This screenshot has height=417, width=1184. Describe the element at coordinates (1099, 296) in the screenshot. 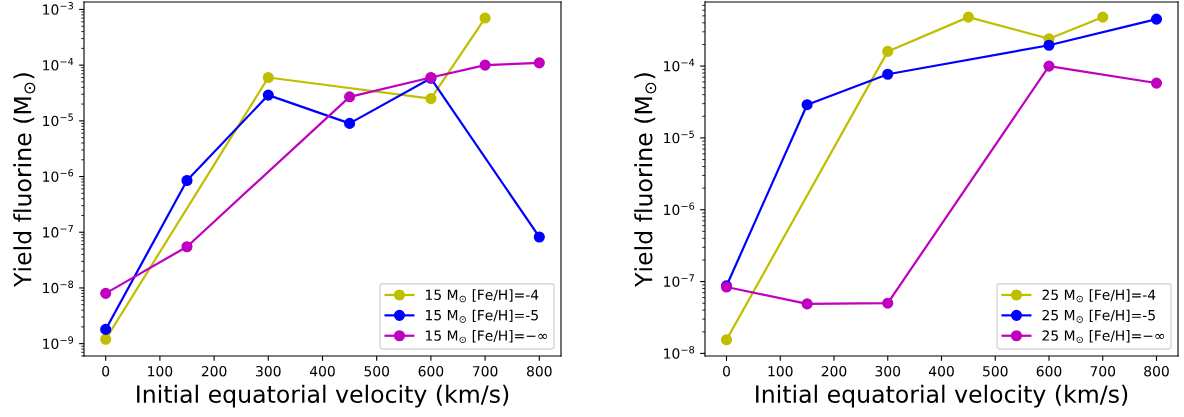

I see `legend-label: 25 M$_{⊙}$ [Fe/H]=-4` at that location.